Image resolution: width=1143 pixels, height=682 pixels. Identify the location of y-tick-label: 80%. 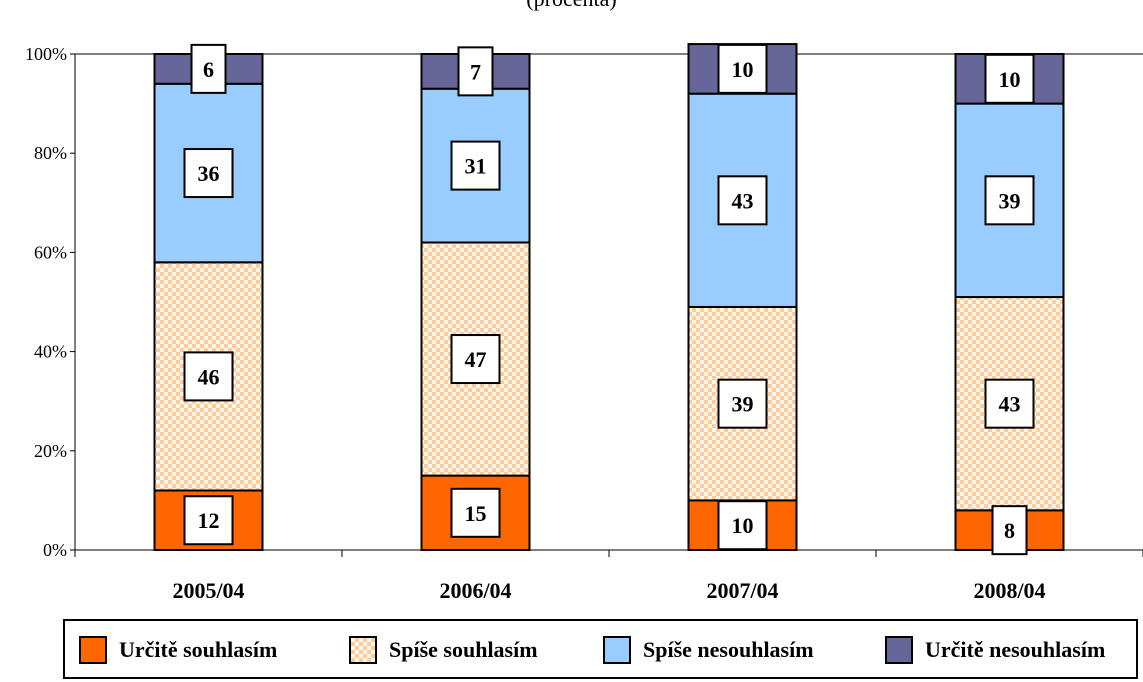
(50, 153).